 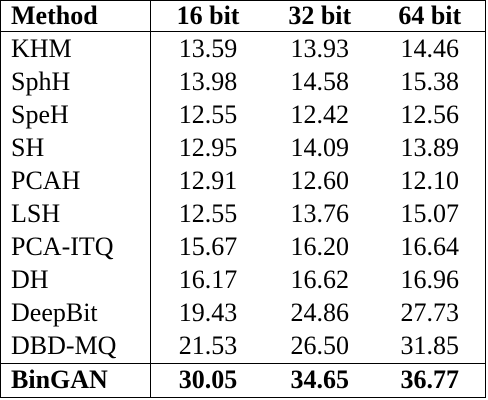 I want to click on table-row: DH 16.17 16.62 16.96, so click(x=243, y=280).